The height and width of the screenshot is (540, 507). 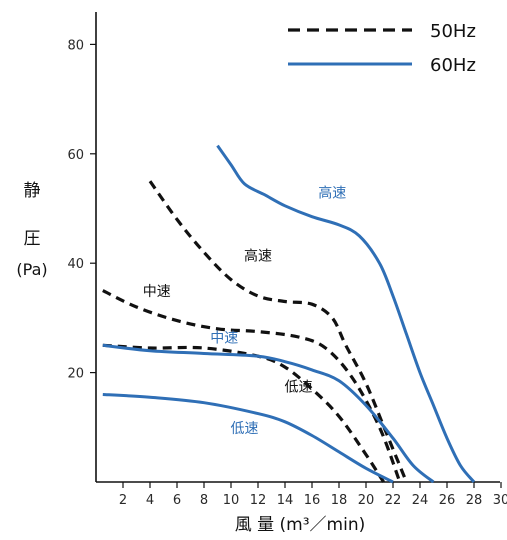 I want to click on x-axis-label: 風 量 (m³／min), so click(x=300, y=525).